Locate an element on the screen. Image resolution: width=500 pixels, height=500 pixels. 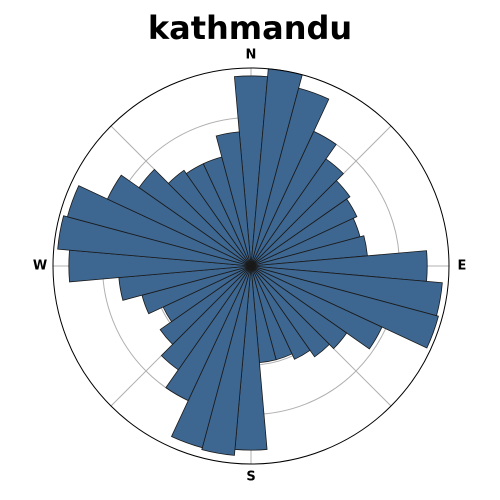
direction-label-n: N is located at coordinates (251, 55).